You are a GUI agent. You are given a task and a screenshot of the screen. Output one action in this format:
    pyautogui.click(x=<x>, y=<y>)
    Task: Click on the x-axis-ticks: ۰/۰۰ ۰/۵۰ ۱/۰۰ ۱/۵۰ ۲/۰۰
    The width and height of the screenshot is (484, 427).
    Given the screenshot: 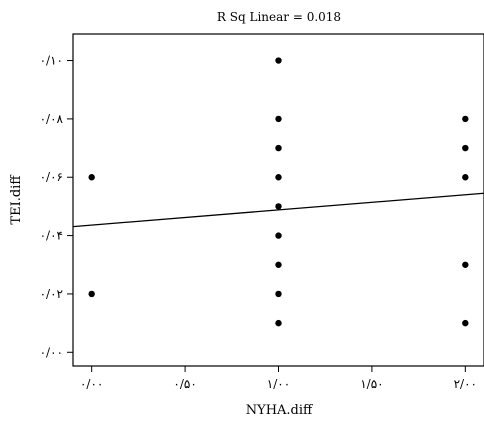 What is the action you would take?
    pyautogui.click(x=278, y=378)
    